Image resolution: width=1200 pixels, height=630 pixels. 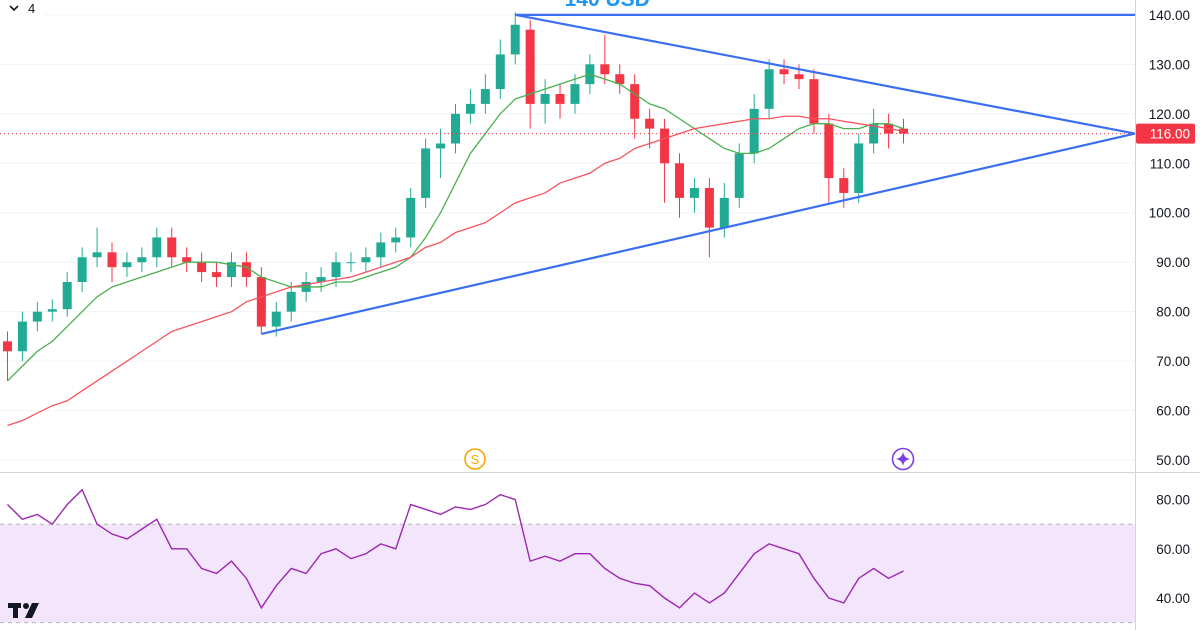 What do you see at coordinates (607, 5) in the screenshot?
I see `annotation: 140 USD` at bounding box center [607, 5].